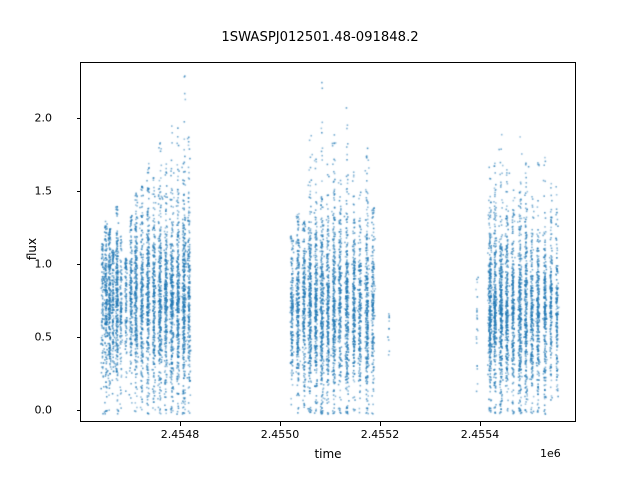 Image resolution: width=640 pixels, height=480 pixels. Describe the element at coordinates (280, 434) in the screenshot. I see `x-tick-label: 2.4550` at that location.